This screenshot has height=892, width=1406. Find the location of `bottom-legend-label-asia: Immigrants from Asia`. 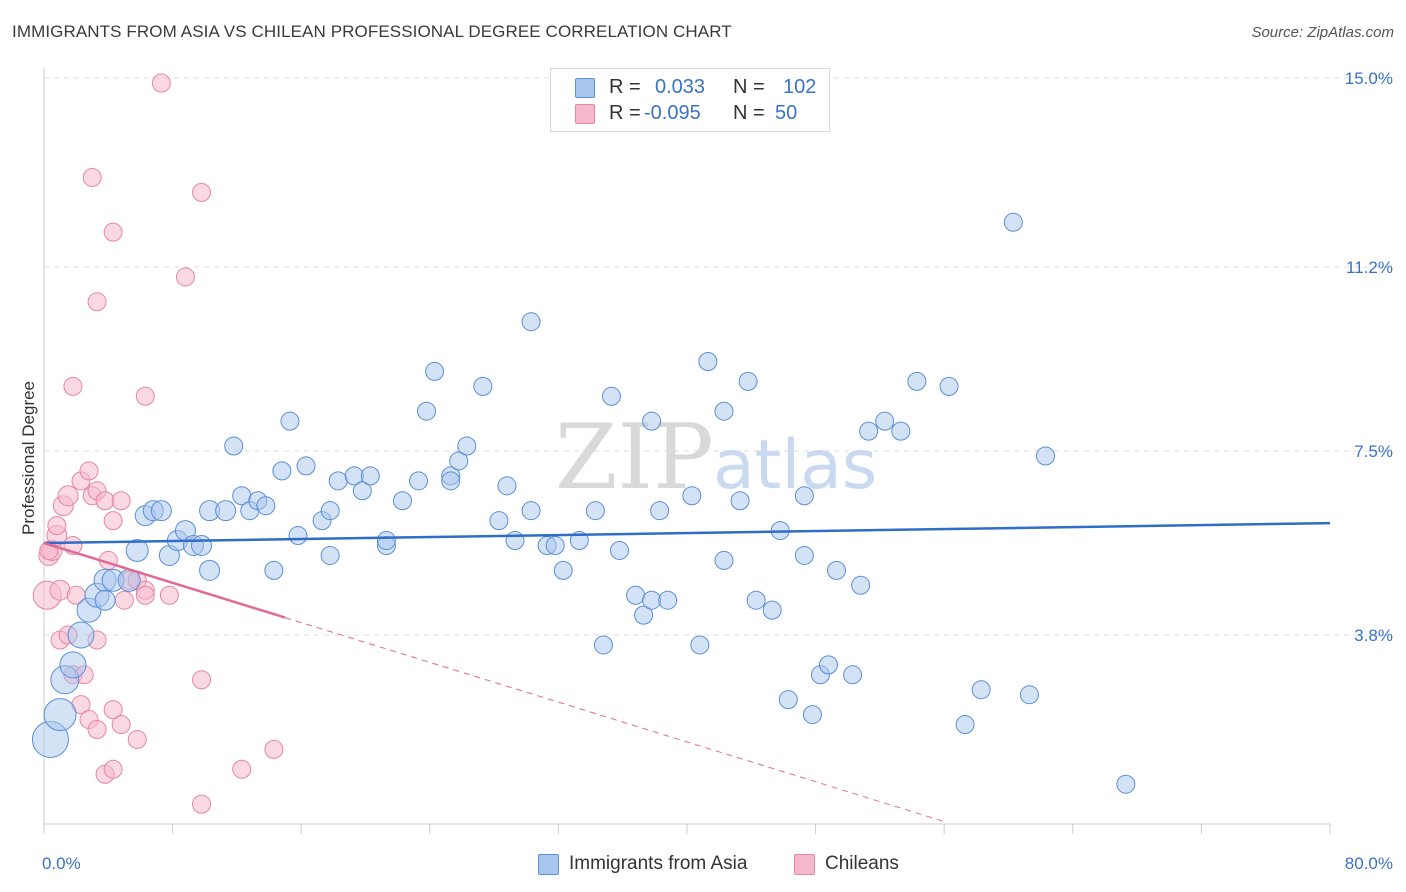

bottom-legend-label-asia: Immigrants from Asia is located at coordinates (658, 863).